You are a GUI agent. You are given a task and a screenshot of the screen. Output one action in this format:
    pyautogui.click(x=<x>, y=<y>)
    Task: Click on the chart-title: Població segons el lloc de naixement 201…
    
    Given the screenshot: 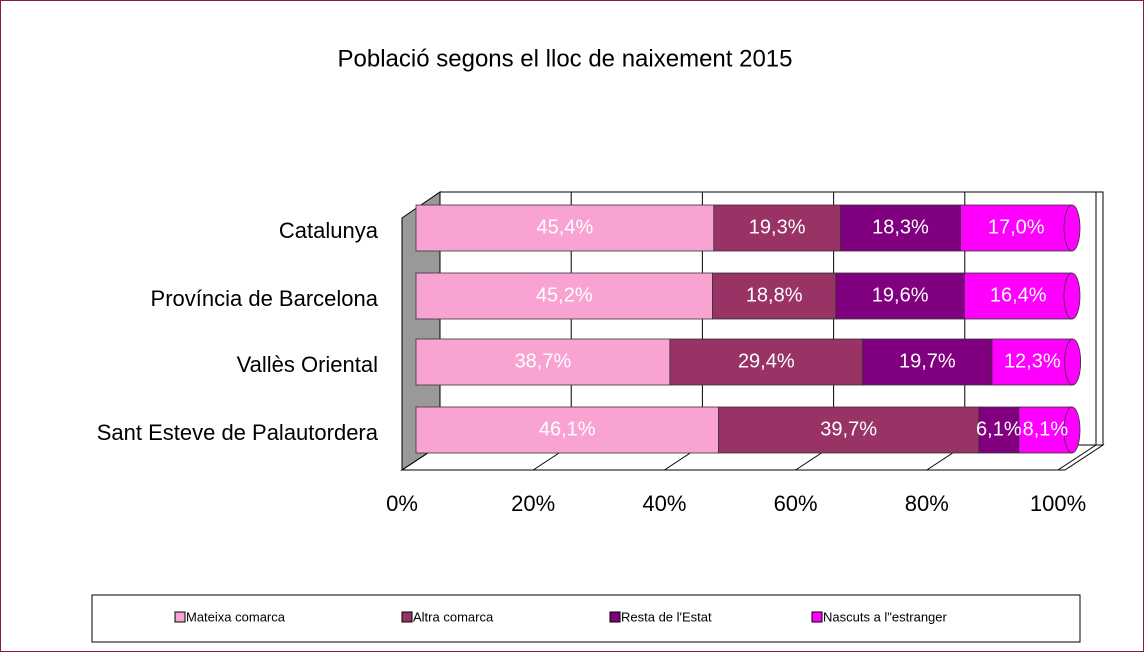 What is the action you would take?
    pyautogui.click(x=565, y=58)
    